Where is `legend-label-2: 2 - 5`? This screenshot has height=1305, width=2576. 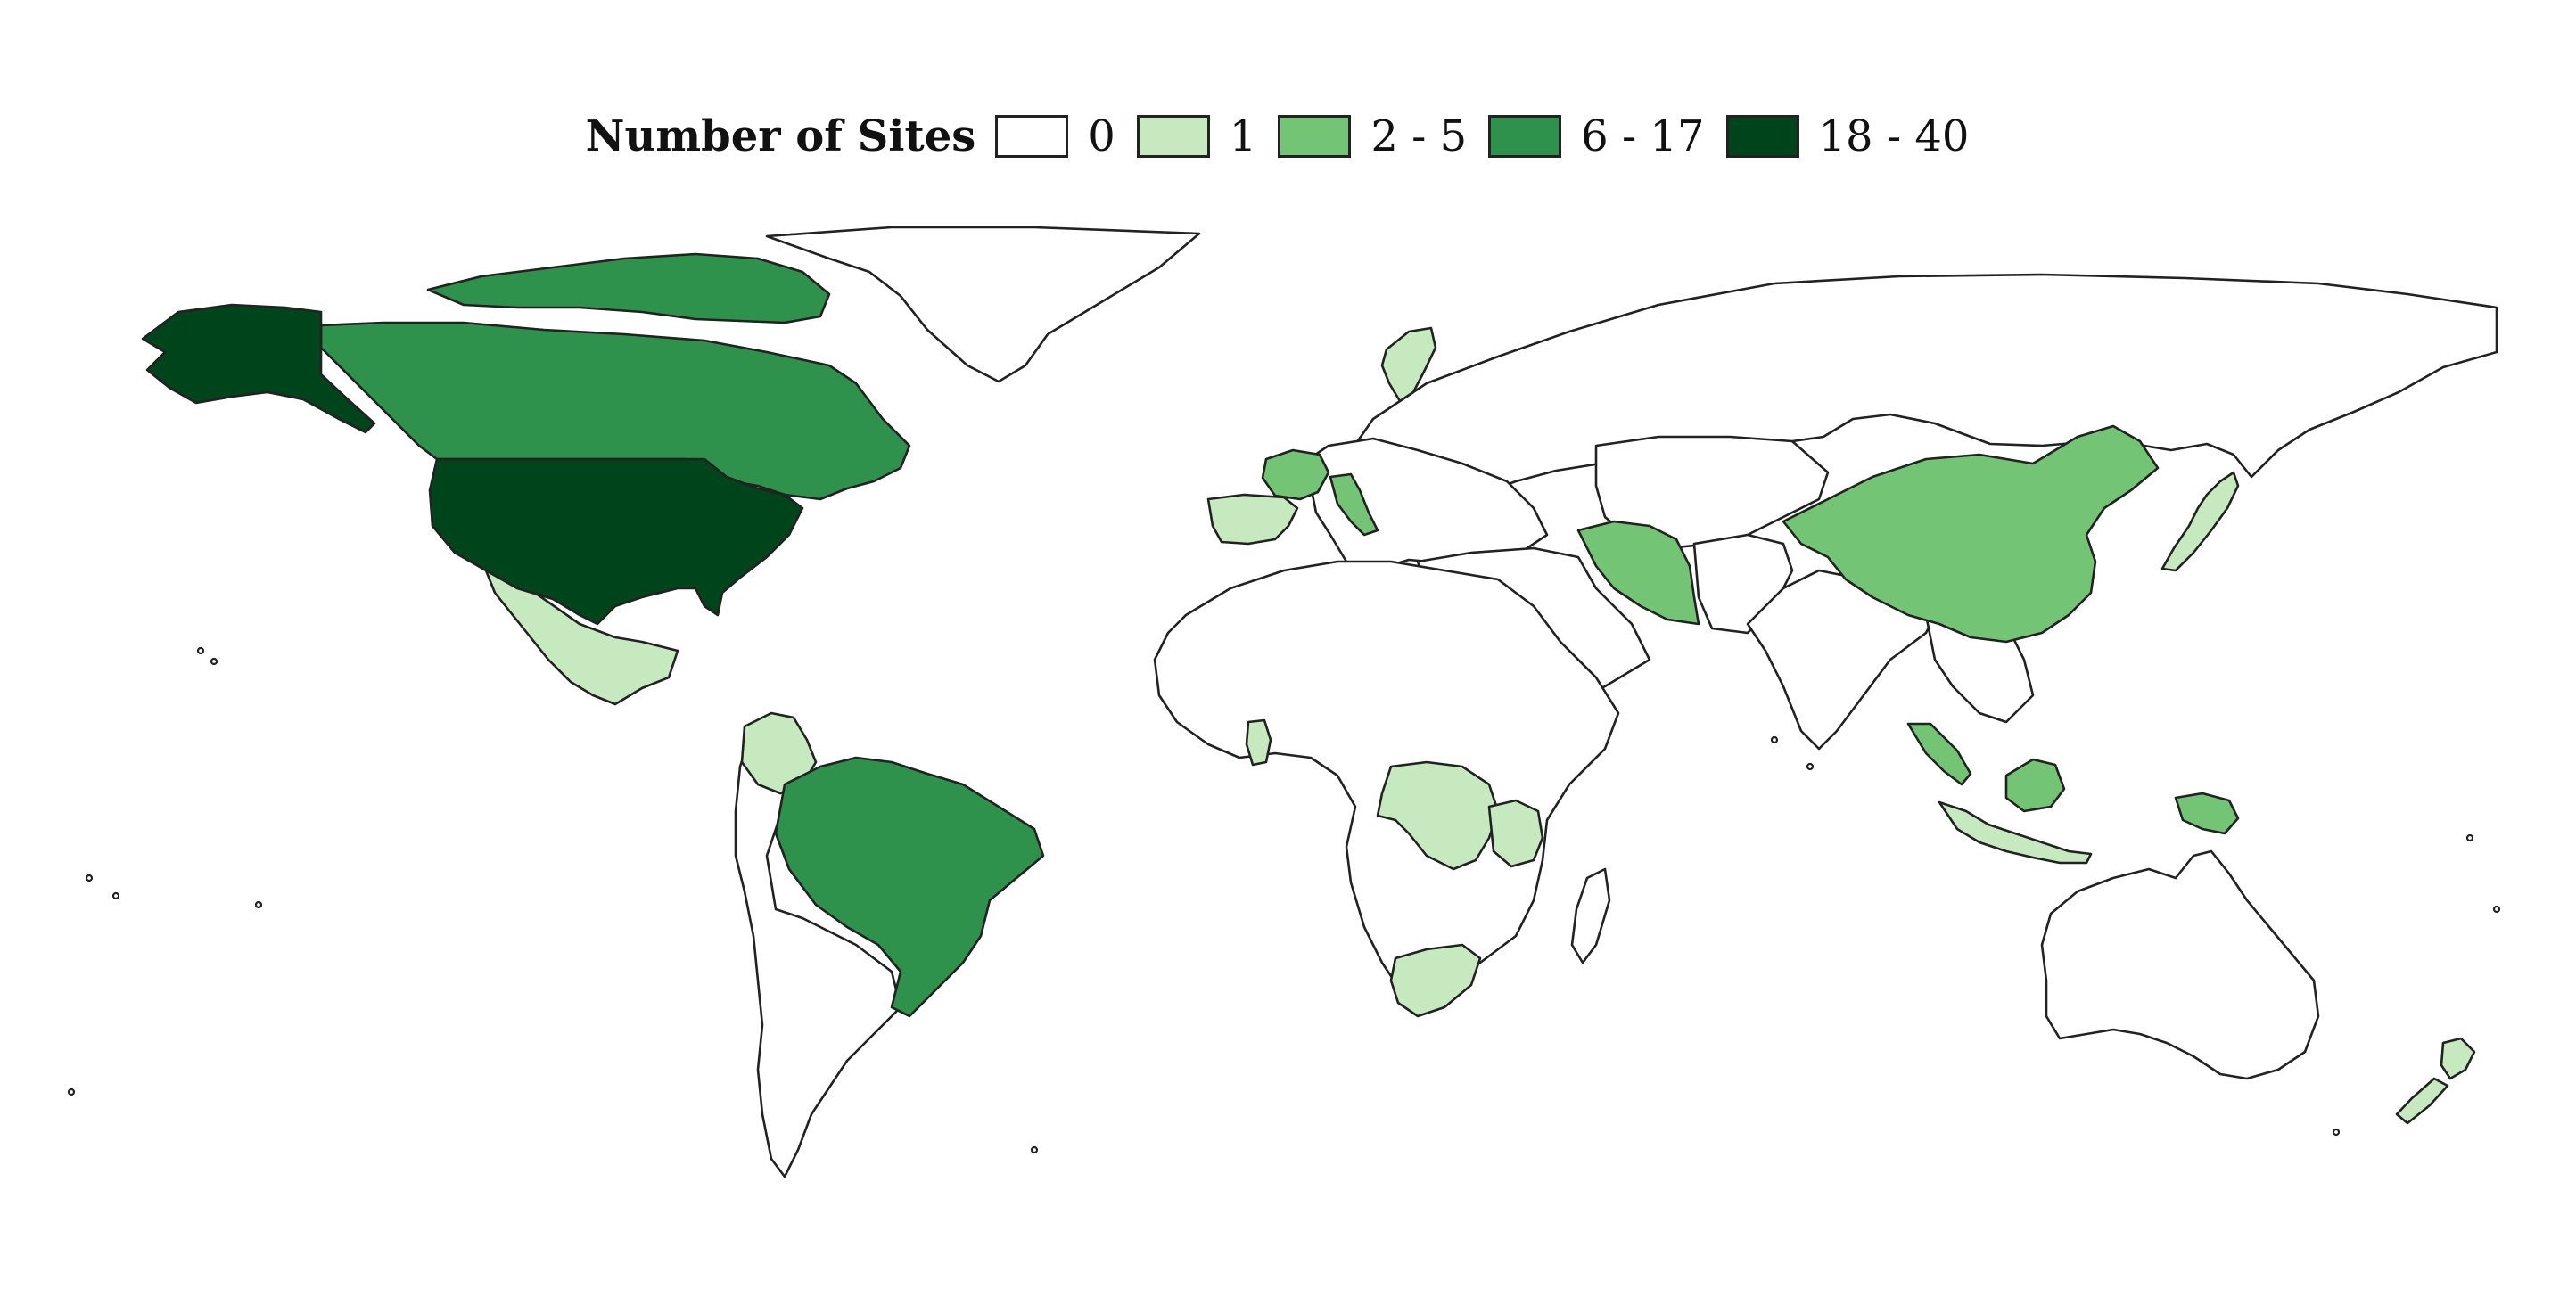
legend-label-2: 2 - 5 is located at coordinates (1419, 136).